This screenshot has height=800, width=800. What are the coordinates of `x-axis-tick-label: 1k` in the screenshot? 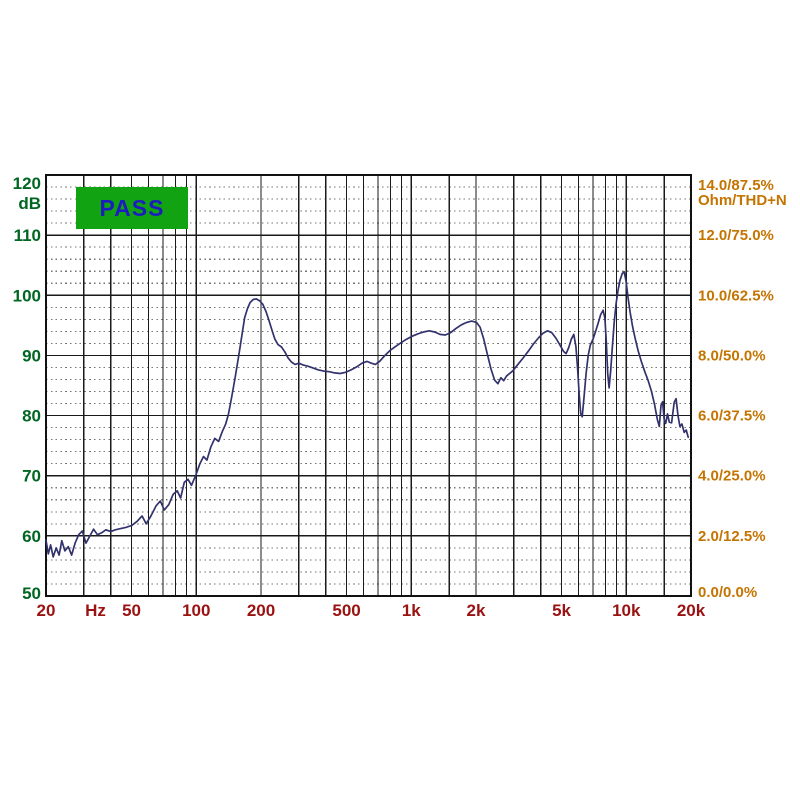 It's located at (411, 610).